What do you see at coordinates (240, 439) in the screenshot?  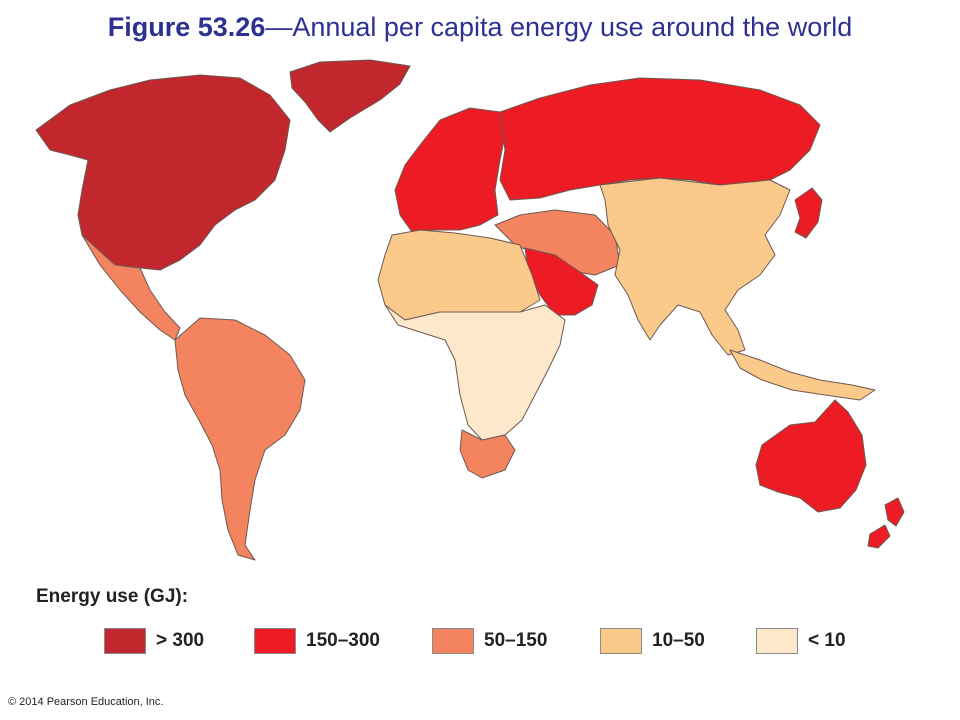 I see `region-south-america` at bounding box center [240, 439].